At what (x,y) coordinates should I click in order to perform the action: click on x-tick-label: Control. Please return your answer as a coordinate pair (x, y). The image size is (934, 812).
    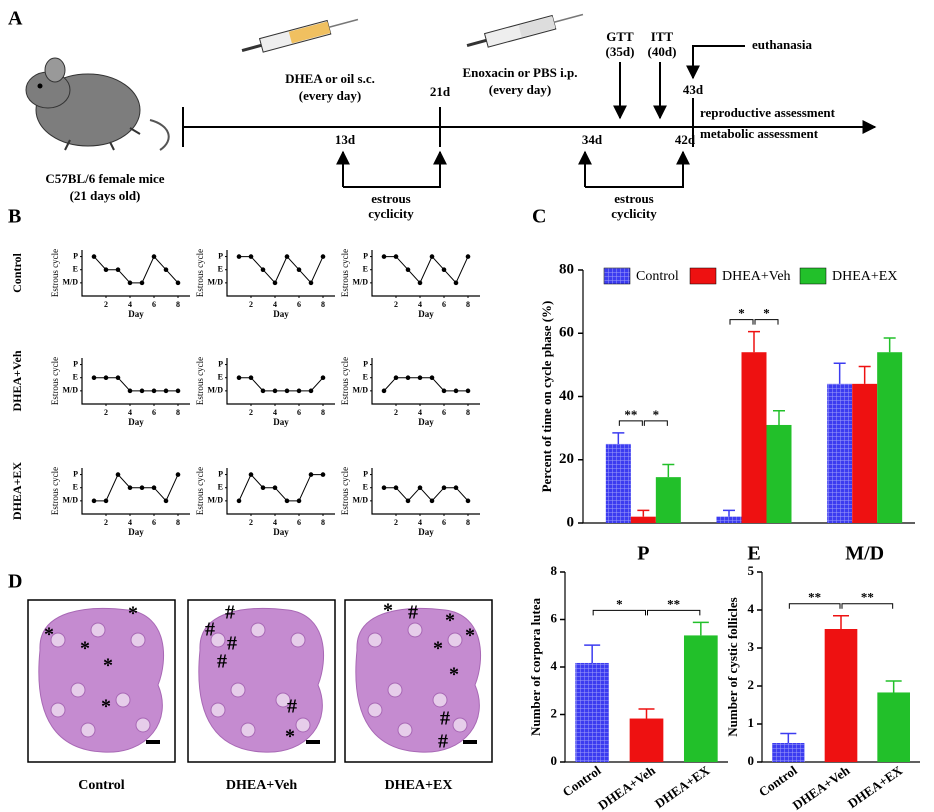
    Looking at the image, I should click on (582, 780).